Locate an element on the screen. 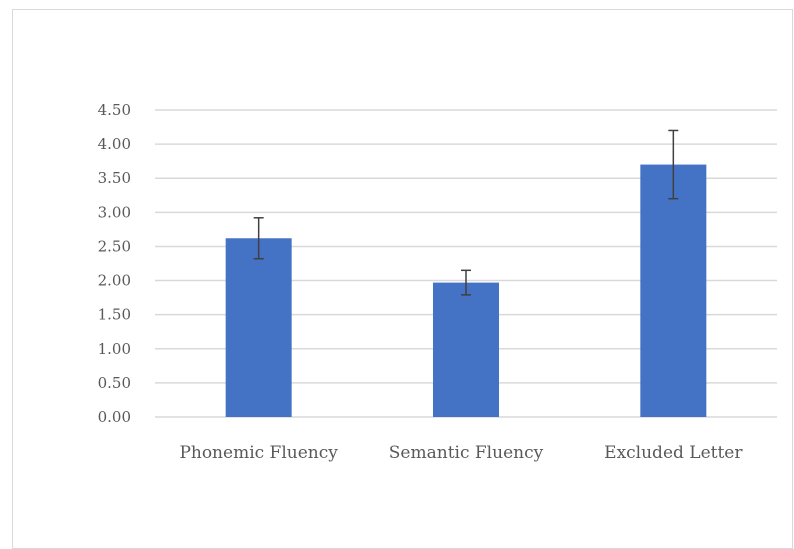 The height and width of the screenshot is (549, 794). x-category-label: Excluded Letter is located at coordinates (673, 453).